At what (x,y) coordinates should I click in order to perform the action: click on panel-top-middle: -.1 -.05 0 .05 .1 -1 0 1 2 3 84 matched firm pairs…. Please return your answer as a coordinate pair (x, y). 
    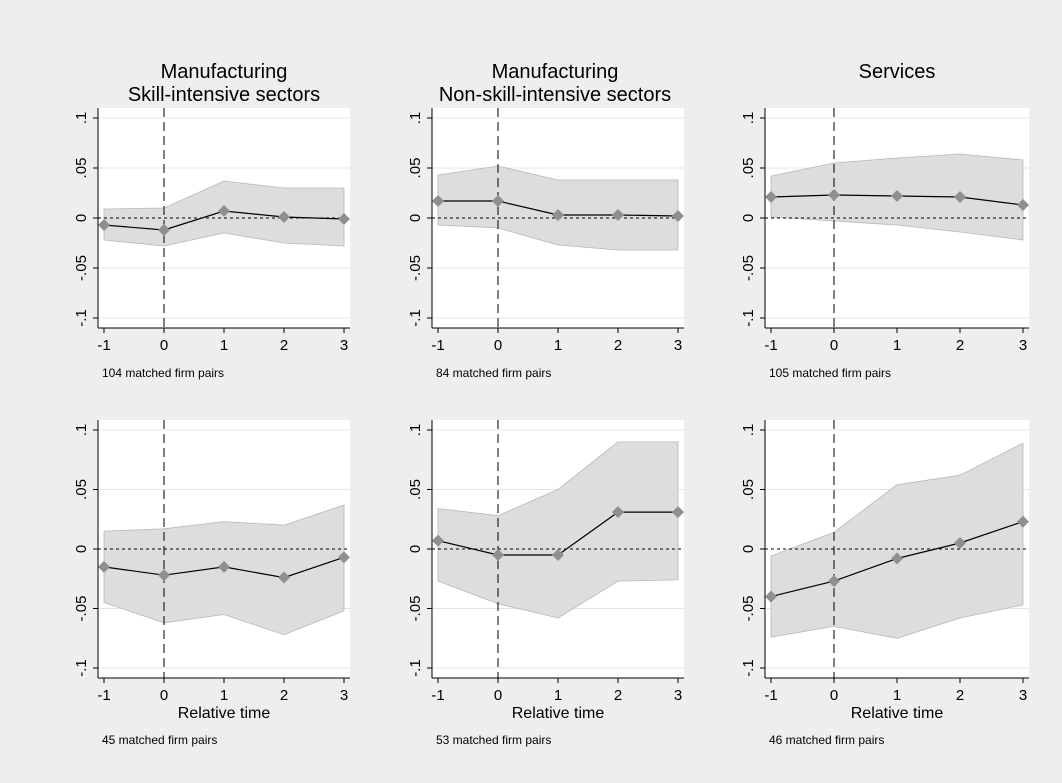
    Looking at the image, I should click on (545, 220).